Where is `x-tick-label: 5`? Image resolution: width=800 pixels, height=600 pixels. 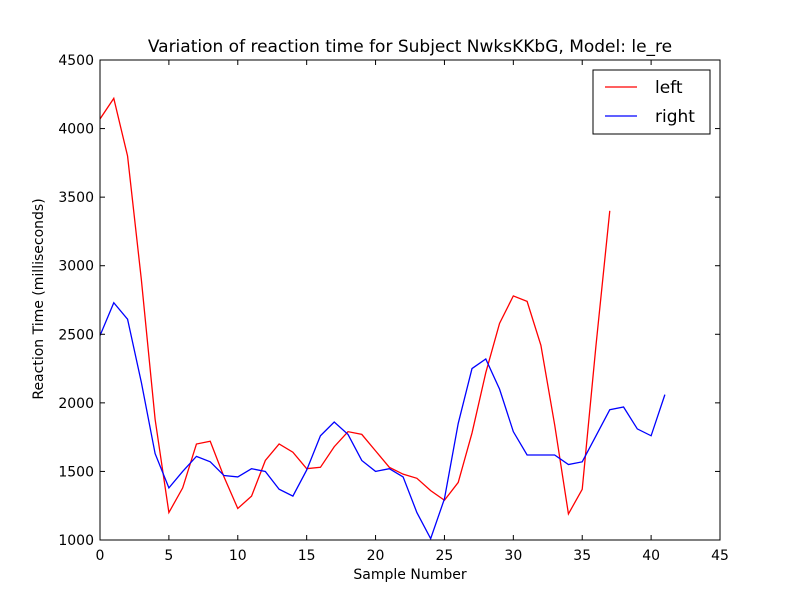 x-tick-label: 5 is located at coordinates (168, 556).